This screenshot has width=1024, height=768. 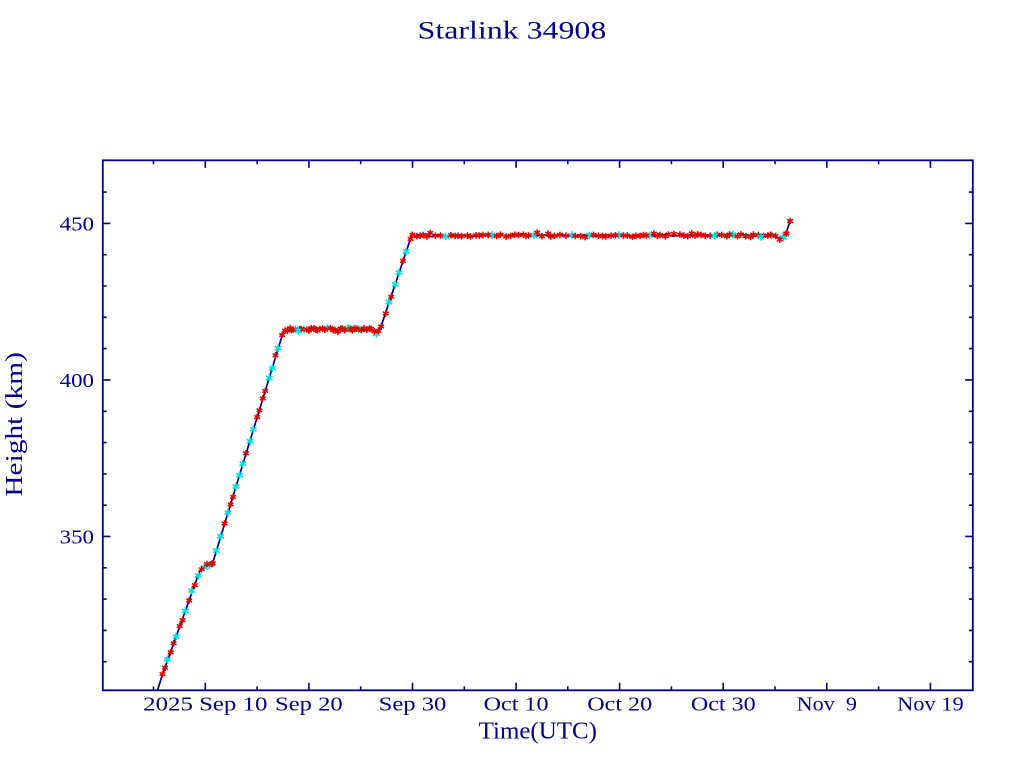 I want to click on svg-text: Starlink 34908, so click(x=512, y=29).